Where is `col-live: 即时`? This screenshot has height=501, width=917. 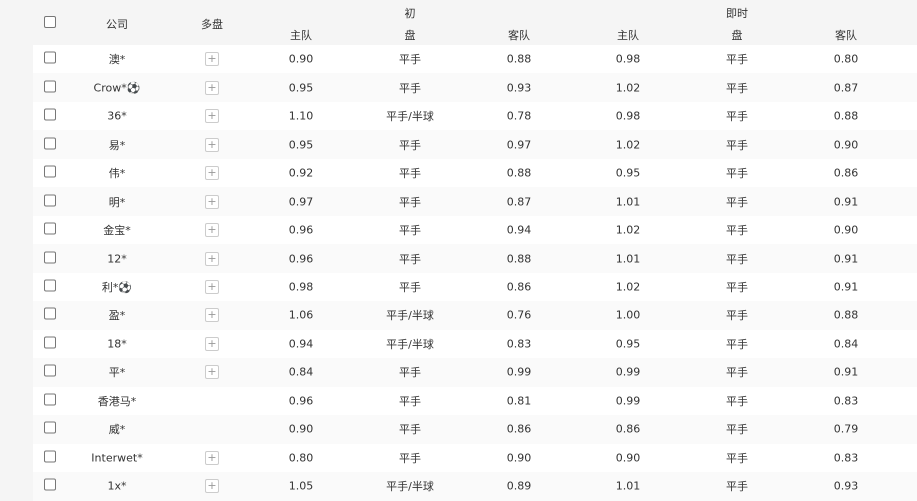
col-live: 即时 is located at coordinates (737, 13).